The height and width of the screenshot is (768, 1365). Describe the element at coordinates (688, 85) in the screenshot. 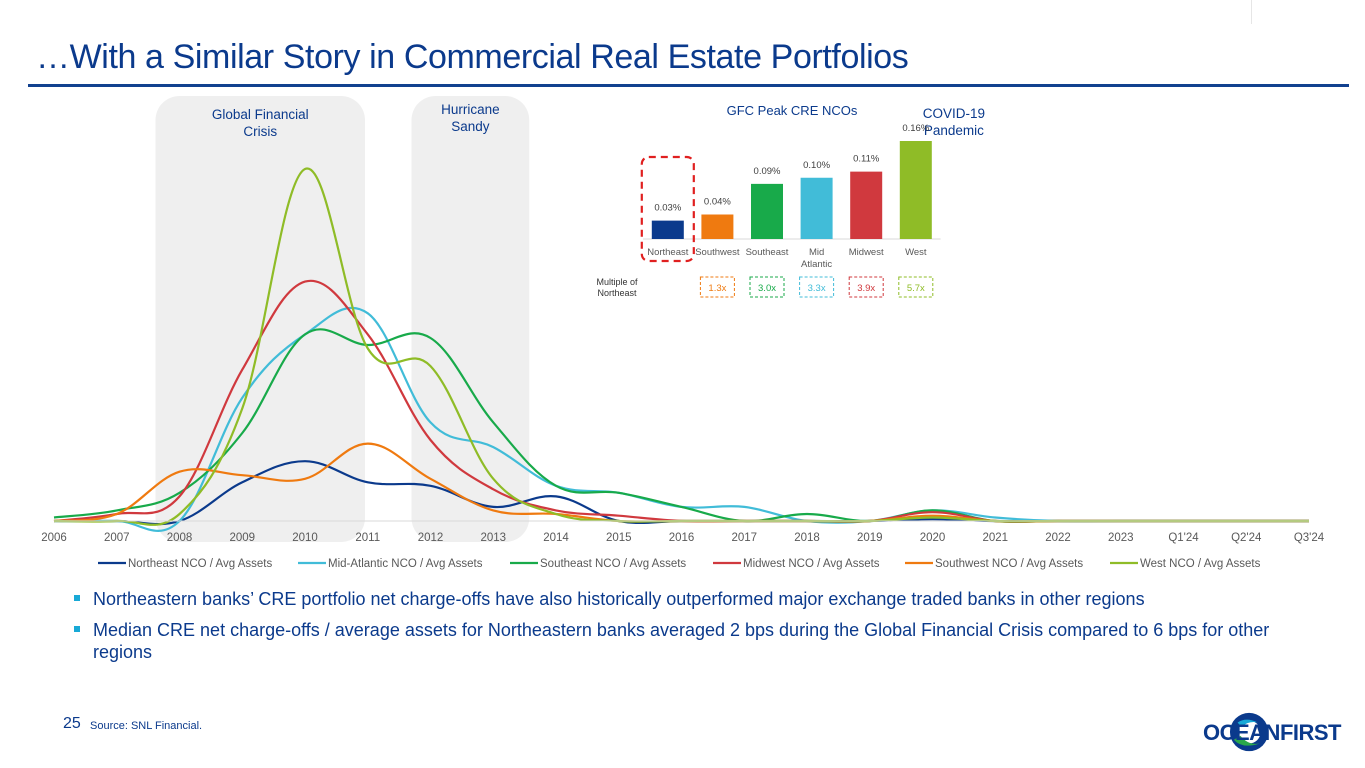

I see `title-underline` at that location.